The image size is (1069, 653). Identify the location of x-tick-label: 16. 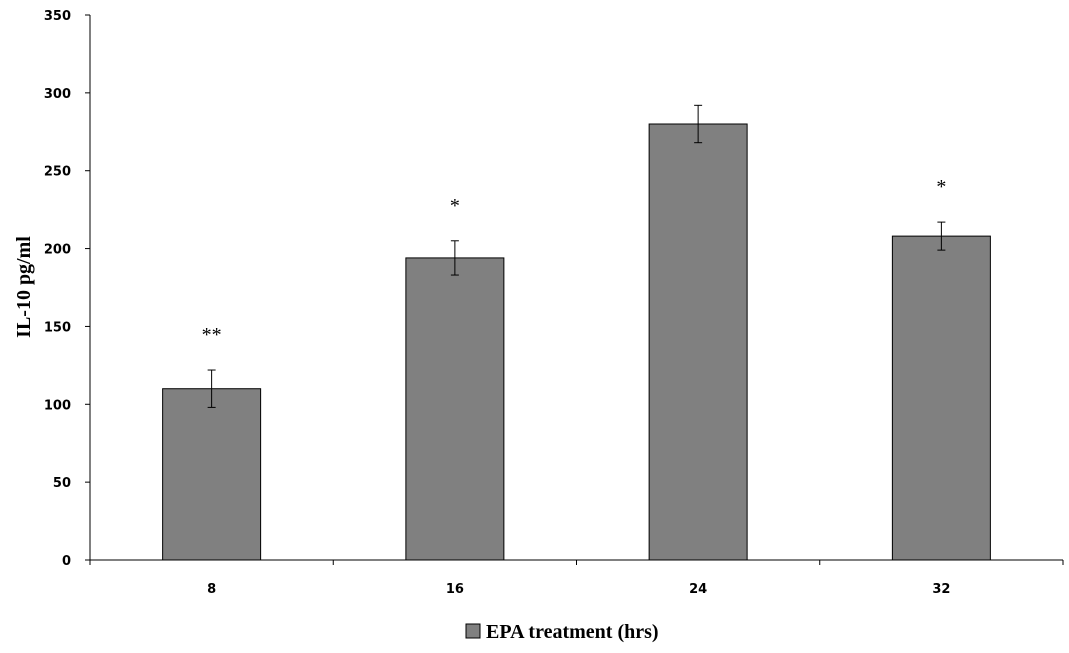
(455, 589).